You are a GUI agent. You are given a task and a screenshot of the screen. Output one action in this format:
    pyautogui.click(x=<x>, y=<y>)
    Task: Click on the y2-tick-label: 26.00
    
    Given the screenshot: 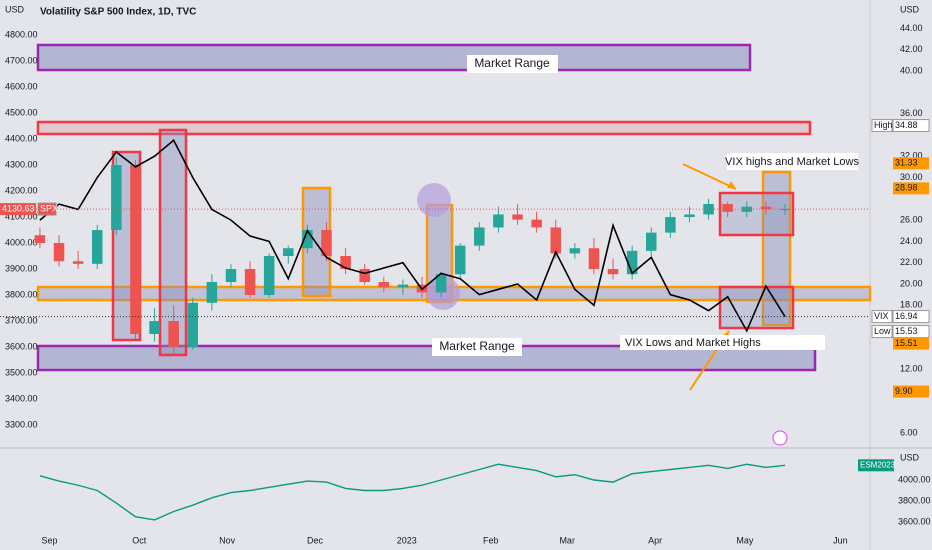 What is the action you would take?
    pyautogui.click(x=911, y=219)
    